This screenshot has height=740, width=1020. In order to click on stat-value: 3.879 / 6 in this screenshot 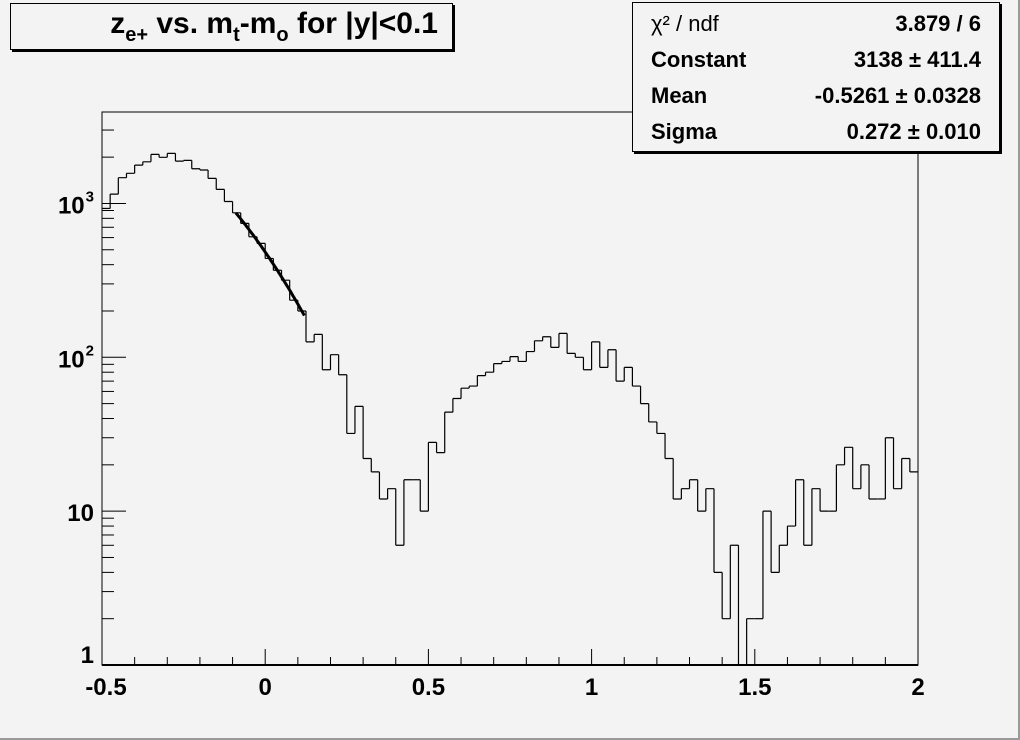, I will do `click(938, 23)`.